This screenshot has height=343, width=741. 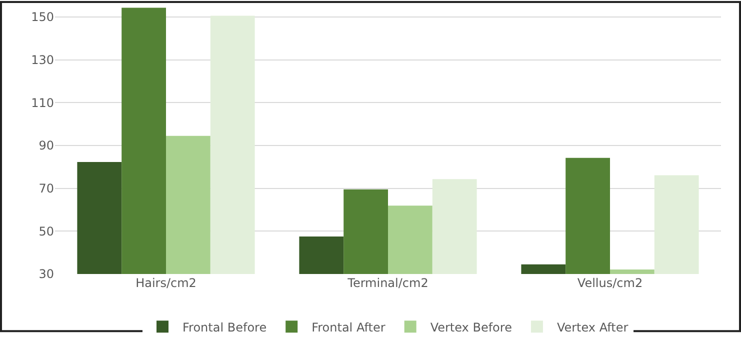 I want to click on legend-label: Frontal After, so click(x=349, y=327).